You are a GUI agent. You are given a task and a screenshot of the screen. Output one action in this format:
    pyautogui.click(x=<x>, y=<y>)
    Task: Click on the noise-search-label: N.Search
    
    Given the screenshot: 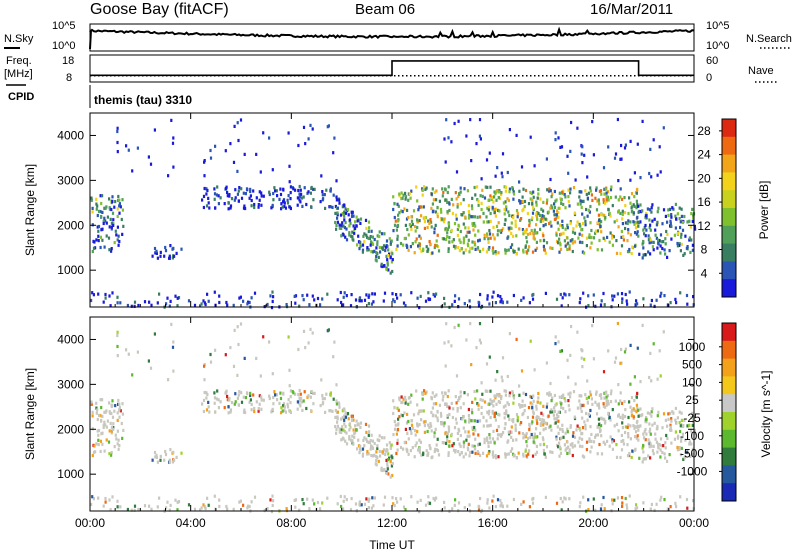 What is the action you would take?
    pyautogui.click(x=769, y=39)
    